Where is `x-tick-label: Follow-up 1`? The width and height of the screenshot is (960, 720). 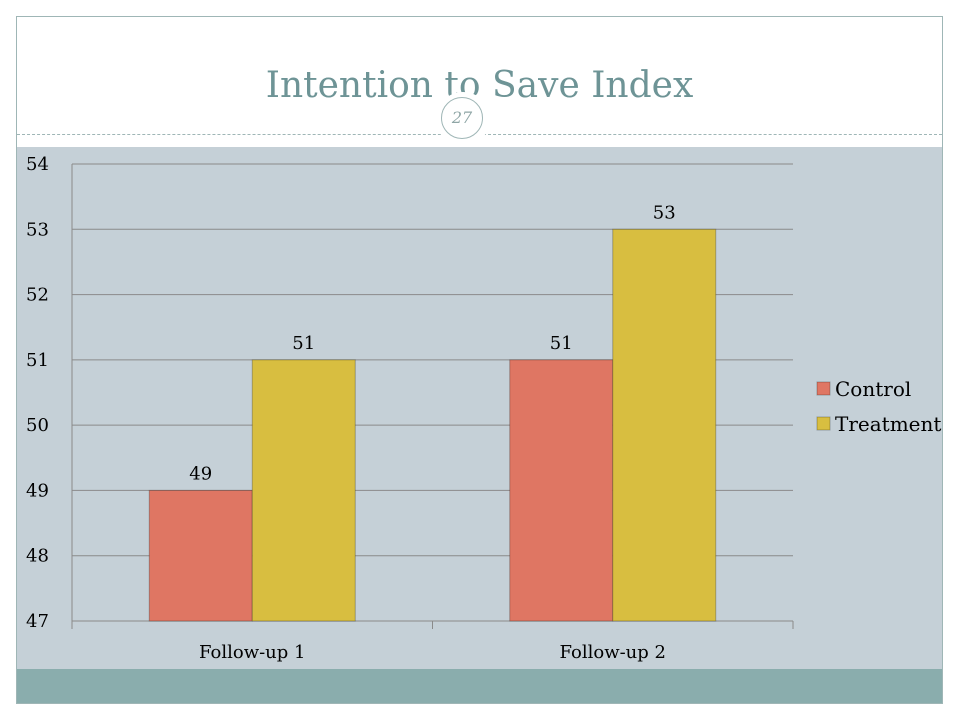
x-tick-label: Follow-up 1 is located at coordinates (252, 652).